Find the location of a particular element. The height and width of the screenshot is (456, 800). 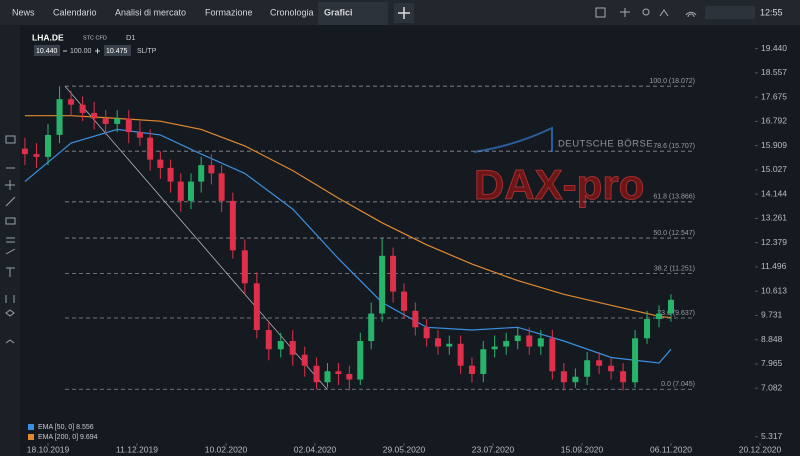

fib-label: 0.0 (7.045) is located at coordinates (678, 384).